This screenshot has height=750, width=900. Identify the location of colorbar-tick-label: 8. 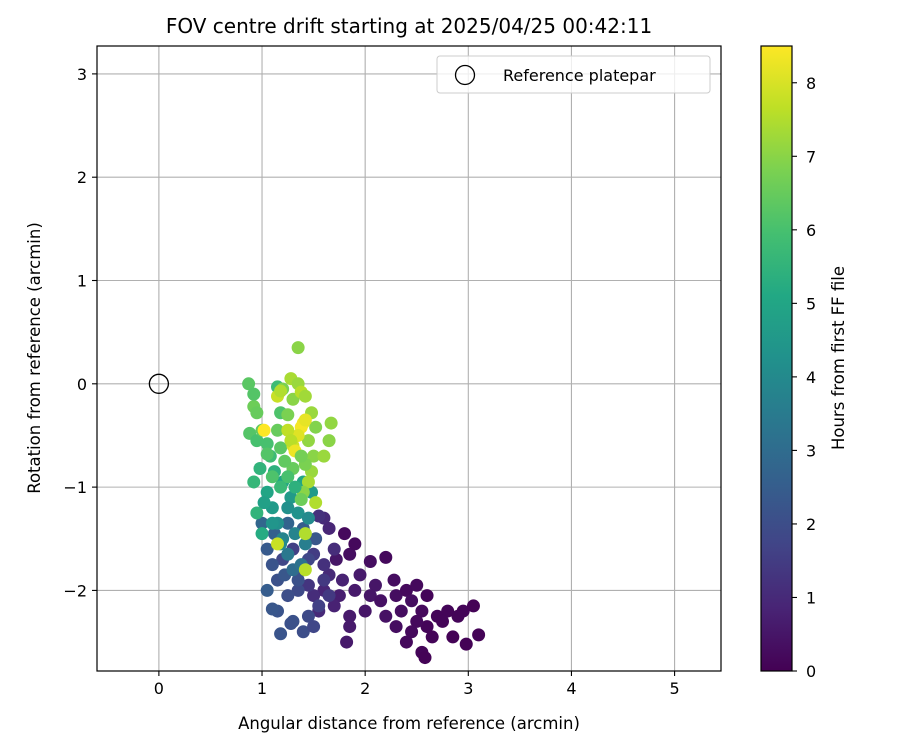
(811, 83).